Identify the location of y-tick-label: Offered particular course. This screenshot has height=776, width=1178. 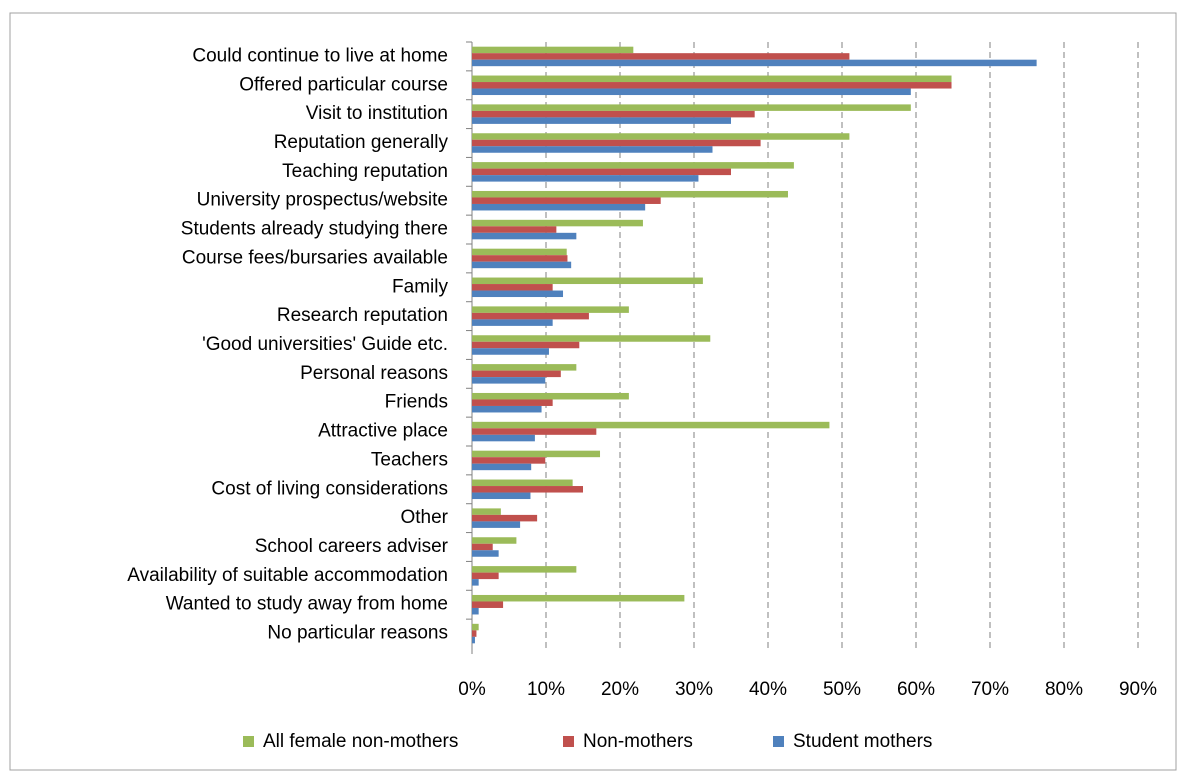
(343, 84).